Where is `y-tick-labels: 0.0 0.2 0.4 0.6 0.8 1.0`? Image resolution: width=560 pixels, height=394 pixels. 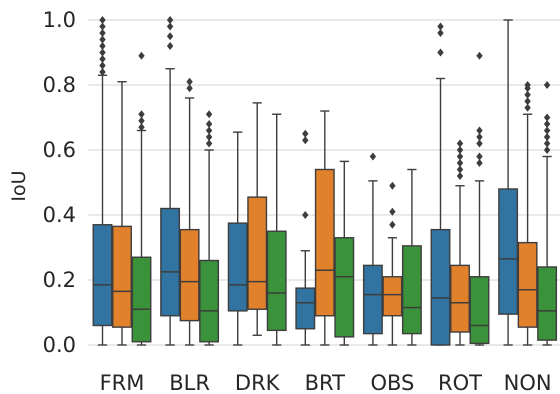 y-tick-labels: 0.0 0.2 0.4 0.6 0.8 1.0 is located at coordinates (59, 182).